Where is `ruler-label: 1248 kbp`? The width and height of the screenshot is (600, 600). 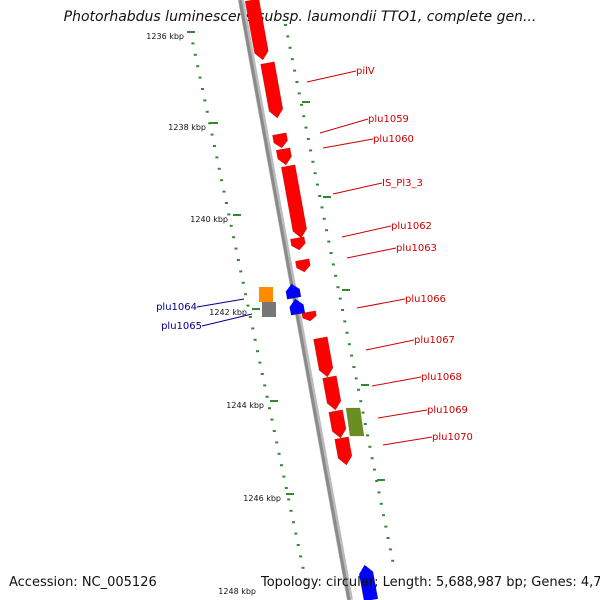 ruler-label: 1248 kbp is located at coordinates (237, 591).